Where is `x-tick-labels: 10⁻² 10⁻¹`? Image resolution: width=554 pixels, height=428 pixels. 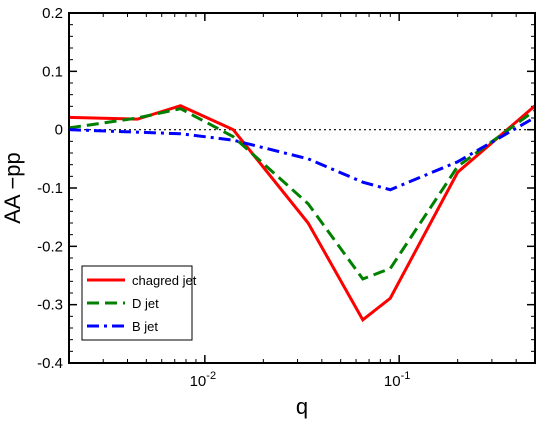 x-tick-labels: 10⁻² 10⁻¹ is located at coordinates (300, 380).